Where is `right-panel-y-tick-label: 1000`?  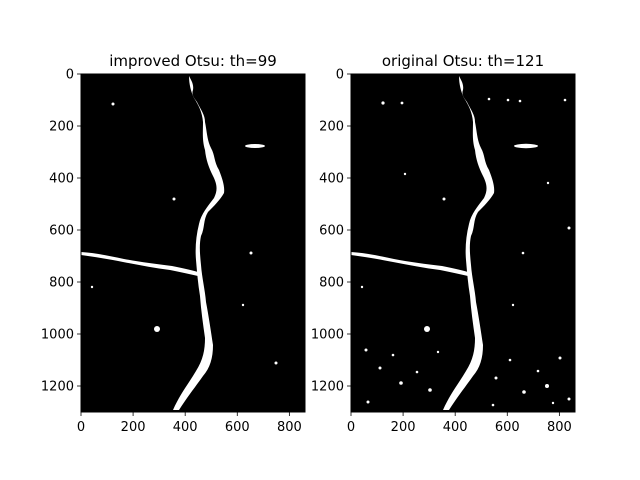 right-panel-y-tick-label: 1000 is located at coordinates (327, 335).